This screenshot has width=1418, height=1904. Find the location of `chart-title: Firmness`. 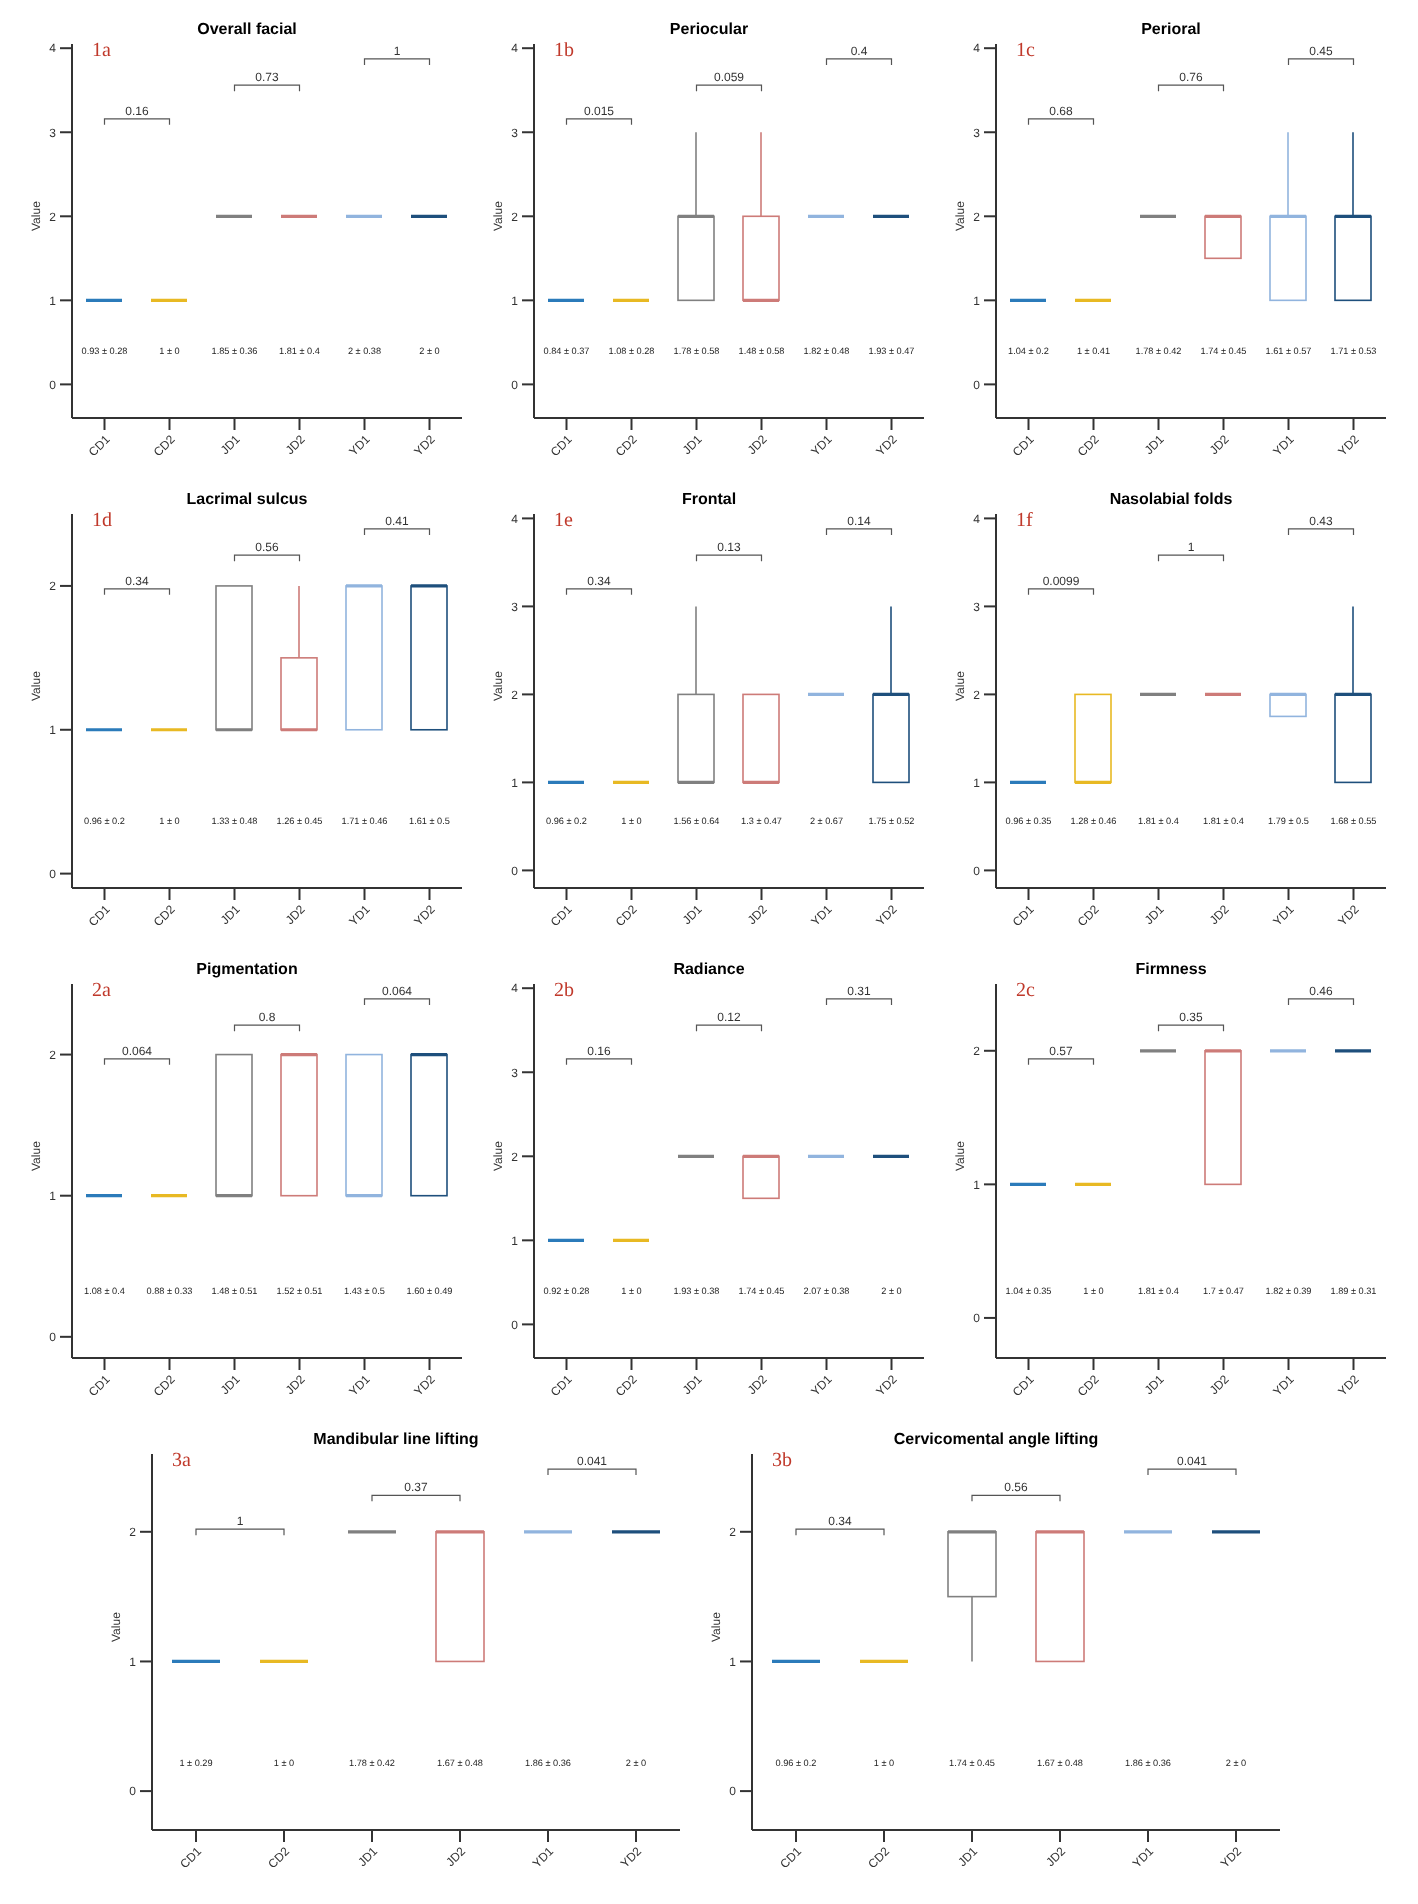

chart-title: Firmness is located at coordinates (1171, 969).